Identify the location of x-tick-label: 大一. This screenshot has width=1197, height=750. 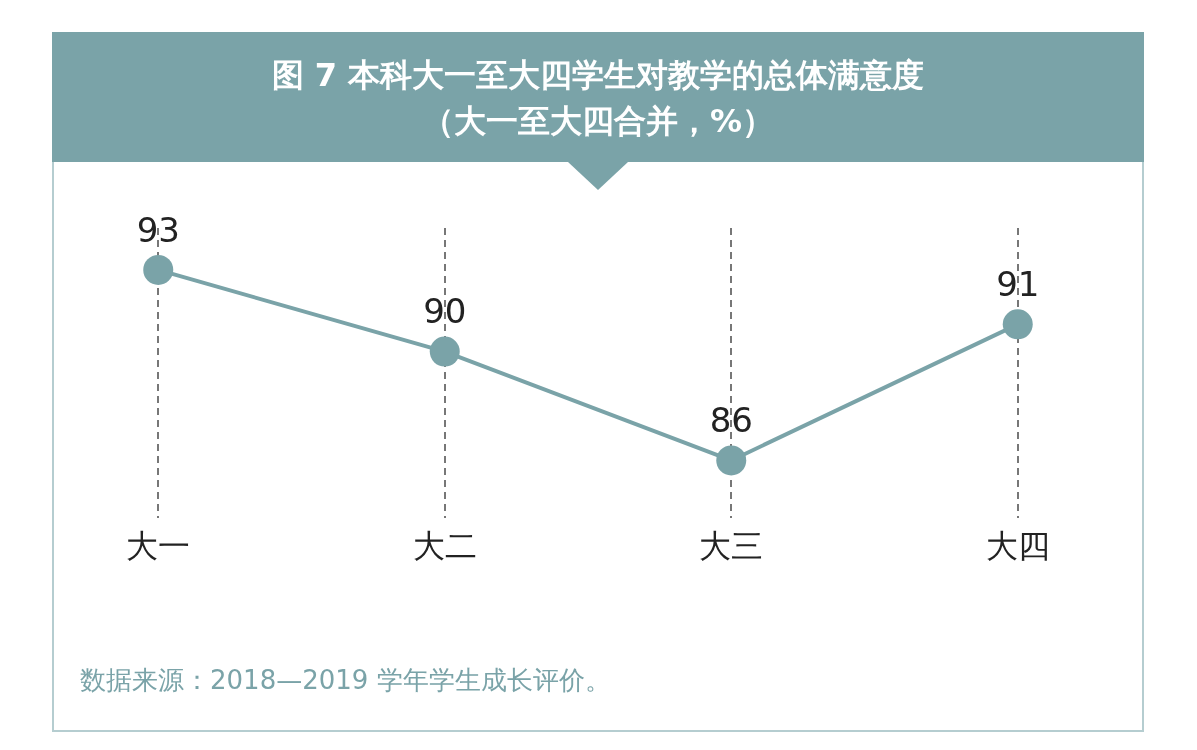
(158, 546).